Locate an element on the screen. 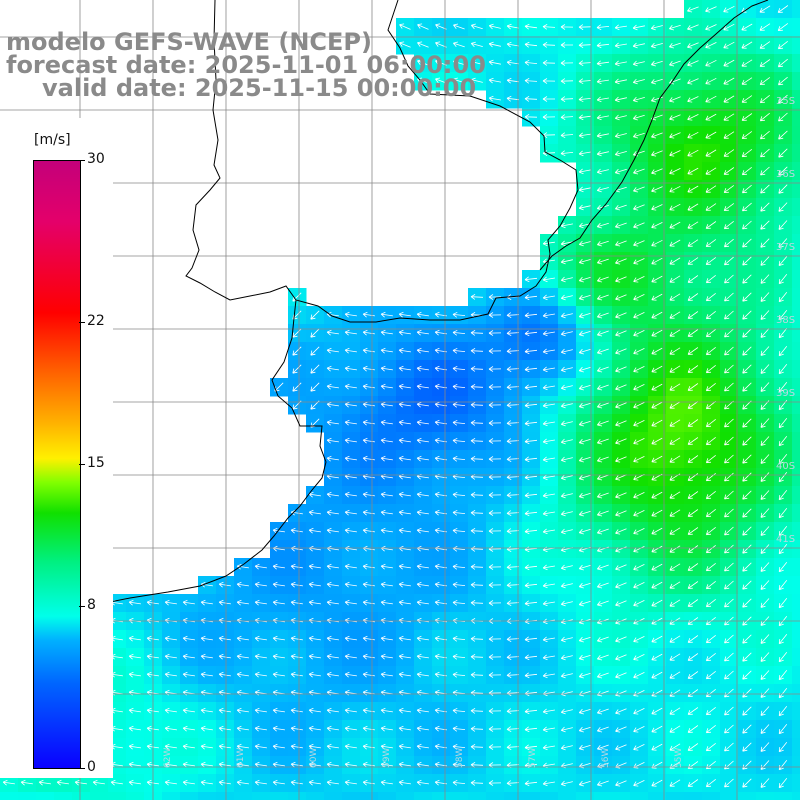 This screenshot has height=800, width=800. lon-label-6: 58W is located at coordinates (460, 758).